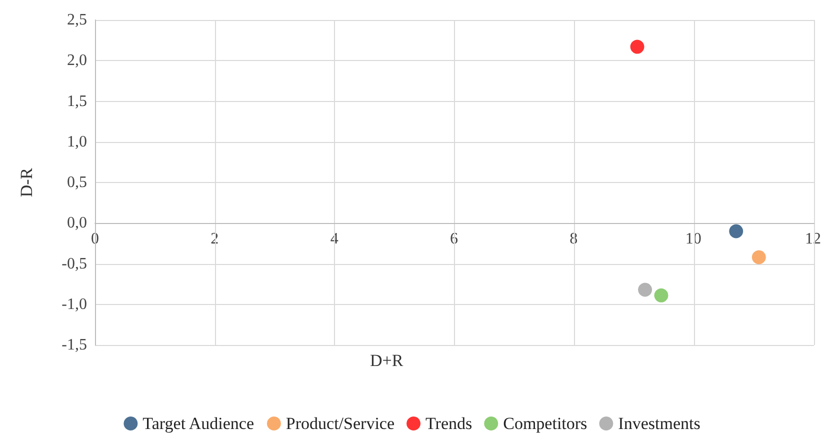  What do you see at coordinates (77, 61) in the screenshot?
I see `y-tick-label: 2,0` at bounding box center [77, 61].